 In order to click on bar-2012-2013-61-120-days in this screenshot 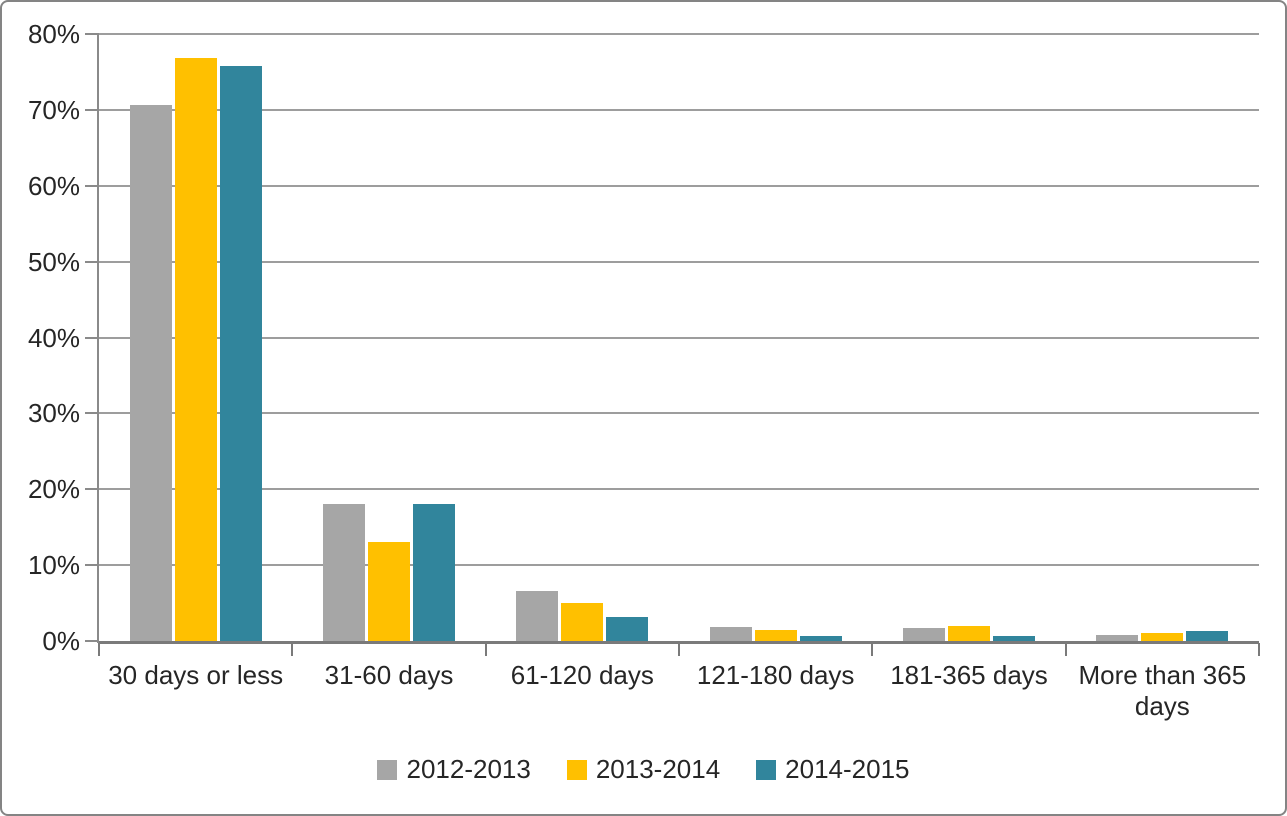, I will do `click(537, 615)`.